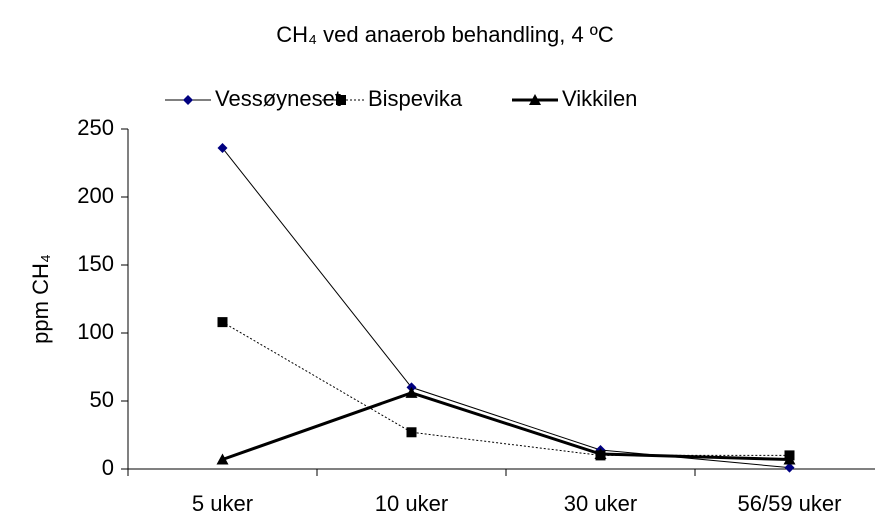 The image size is (875, 526). Describe the element at coordinates (790, 503) in the screenshot. I see `x-tick-label: 56/59 uker` at that location.